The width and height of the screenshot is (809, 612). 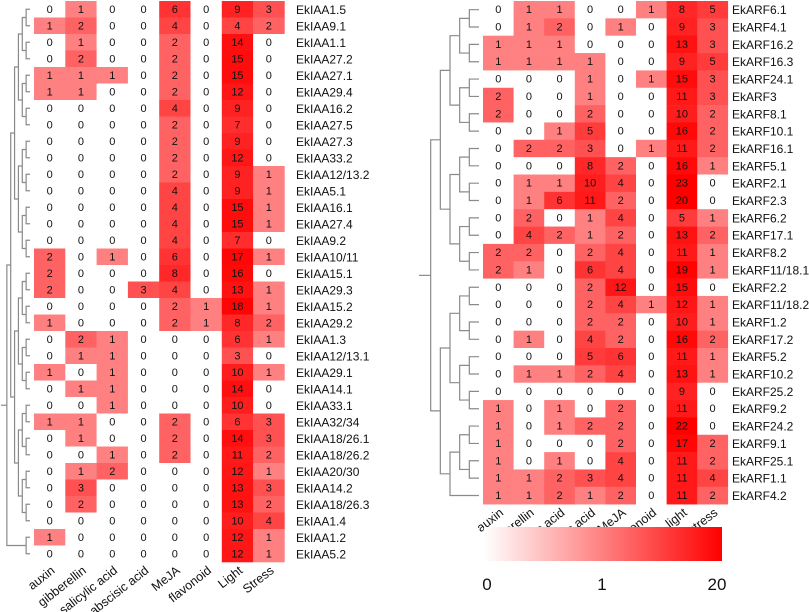 What do you see at coordinates (681, 149) in the screenshot?
I see `cell-value-label: 11` at bounding box center [681, 149].